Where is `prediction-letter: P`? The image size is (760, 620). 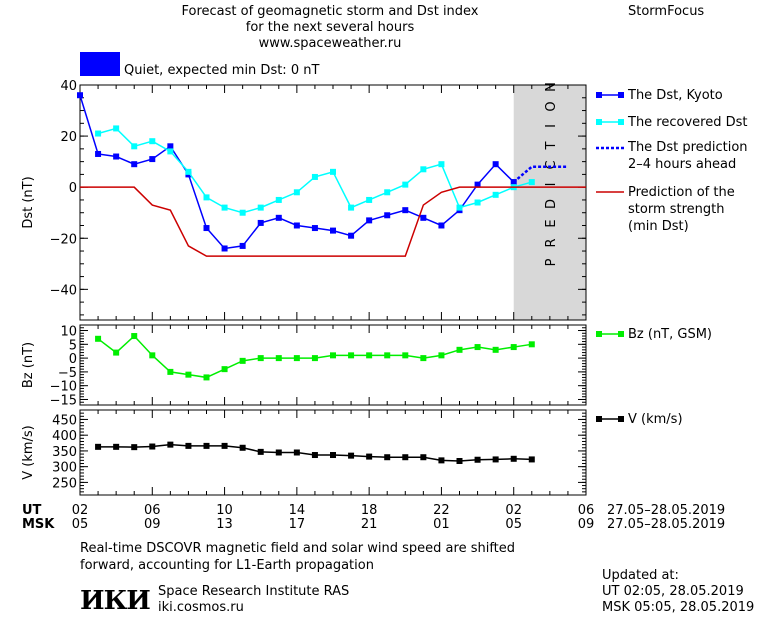 prediction-letter: P is located at coordinates (551, 262).